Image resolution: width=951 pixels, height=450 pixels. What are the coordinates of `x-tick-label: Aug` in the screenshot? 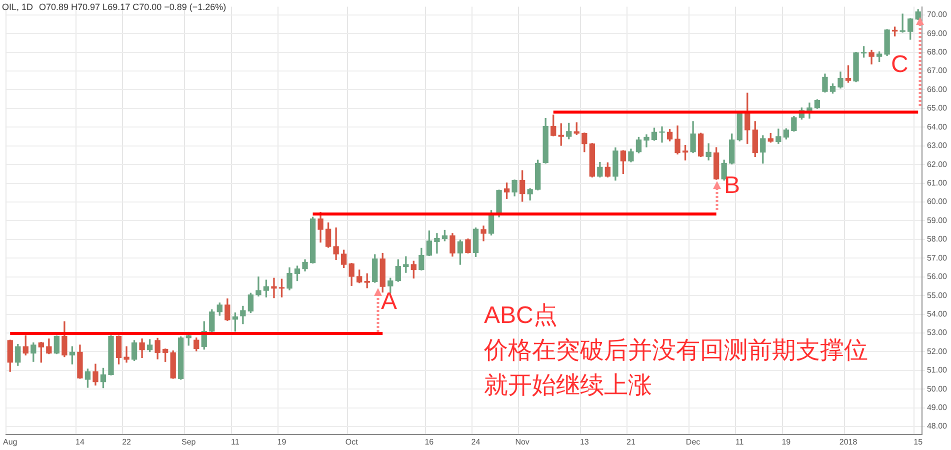 It's located at (10, 441).